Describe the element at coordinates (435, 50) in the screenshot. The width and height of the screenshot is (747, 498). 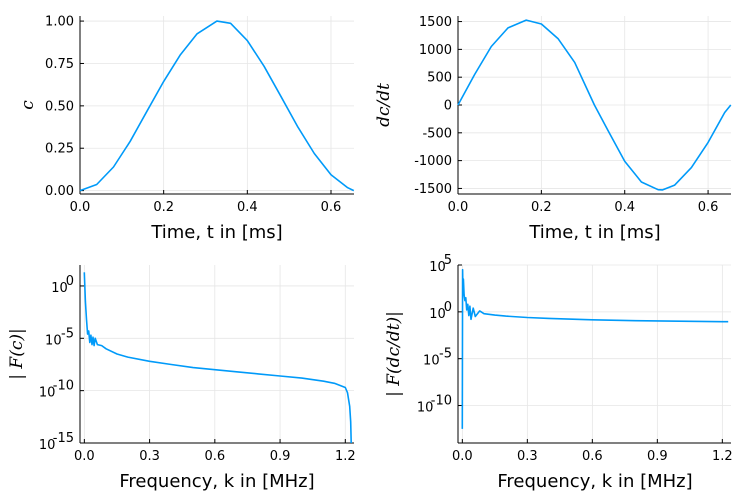
I see `y-tick-label: 1000` at that location.